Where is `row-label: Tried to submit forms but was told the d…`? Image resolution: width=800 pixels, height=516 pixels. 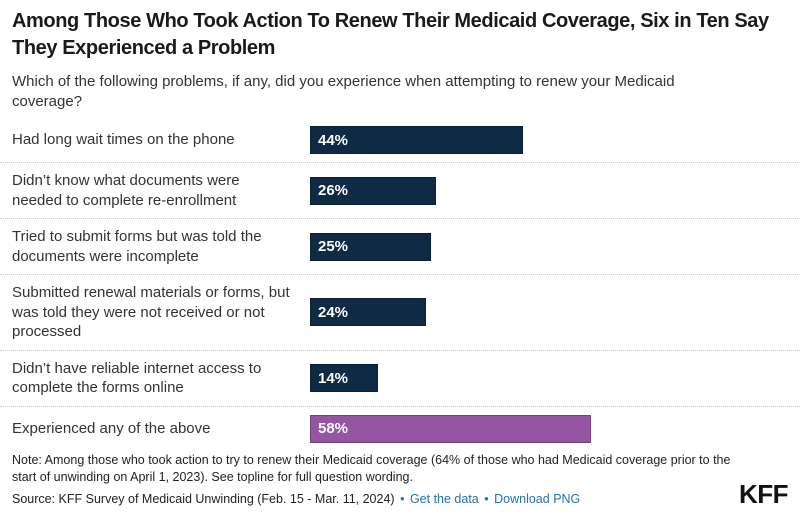 row-label: Tried to submit forms but was told the d… is located at coordinates (137, 246).